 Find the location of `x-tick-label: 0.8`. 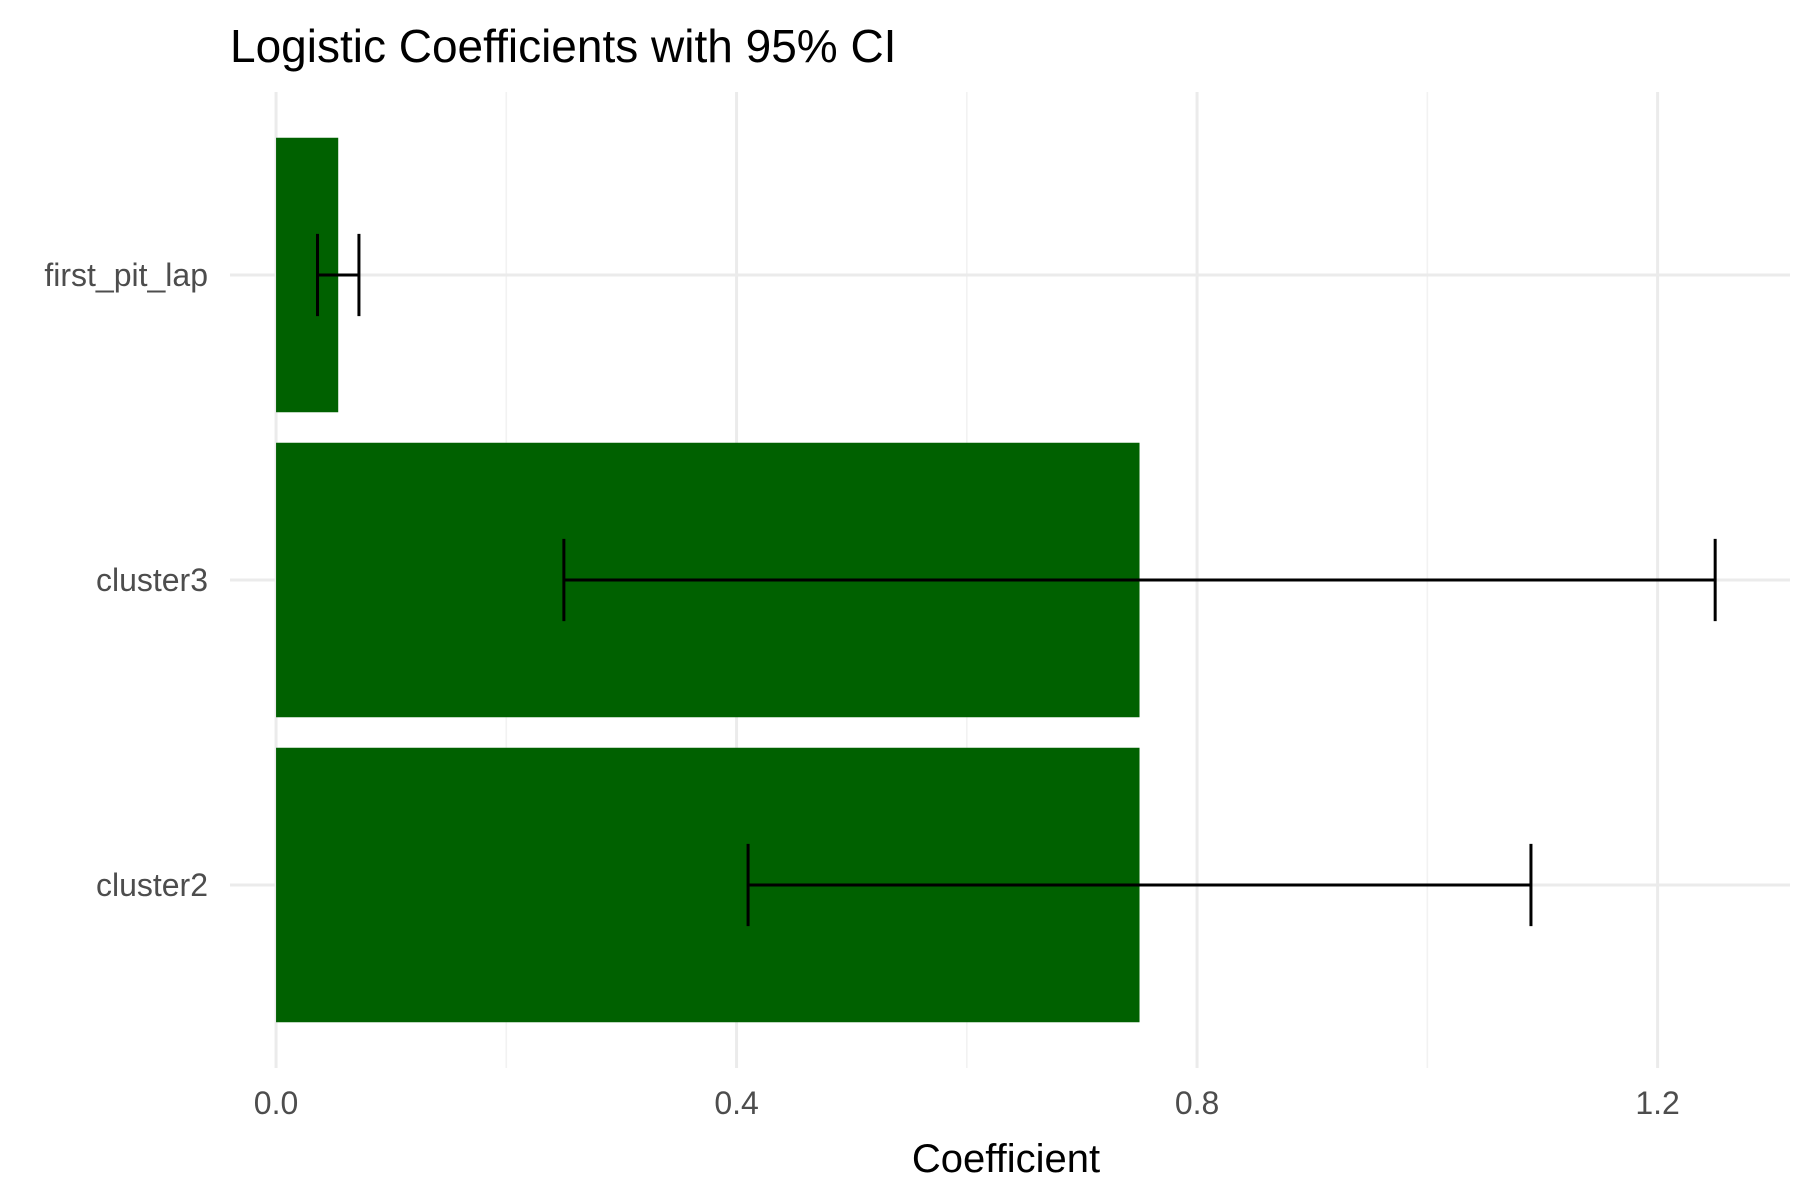

x-tick-label: 0.8 is located at coordinates (1197, 1103).